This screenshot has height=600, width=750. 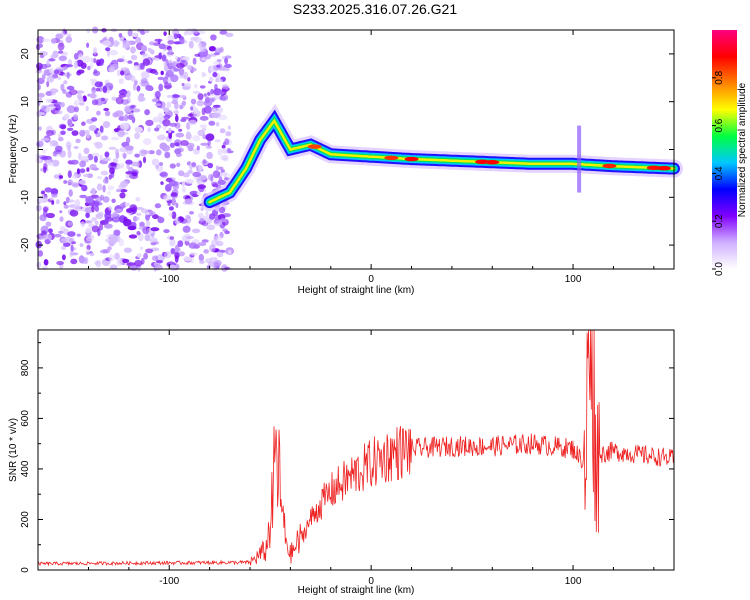 What do you see at coordinates (25, 418) in the screenshot?
I see `y-tick-label: 600` at bounding box center [25, 418].